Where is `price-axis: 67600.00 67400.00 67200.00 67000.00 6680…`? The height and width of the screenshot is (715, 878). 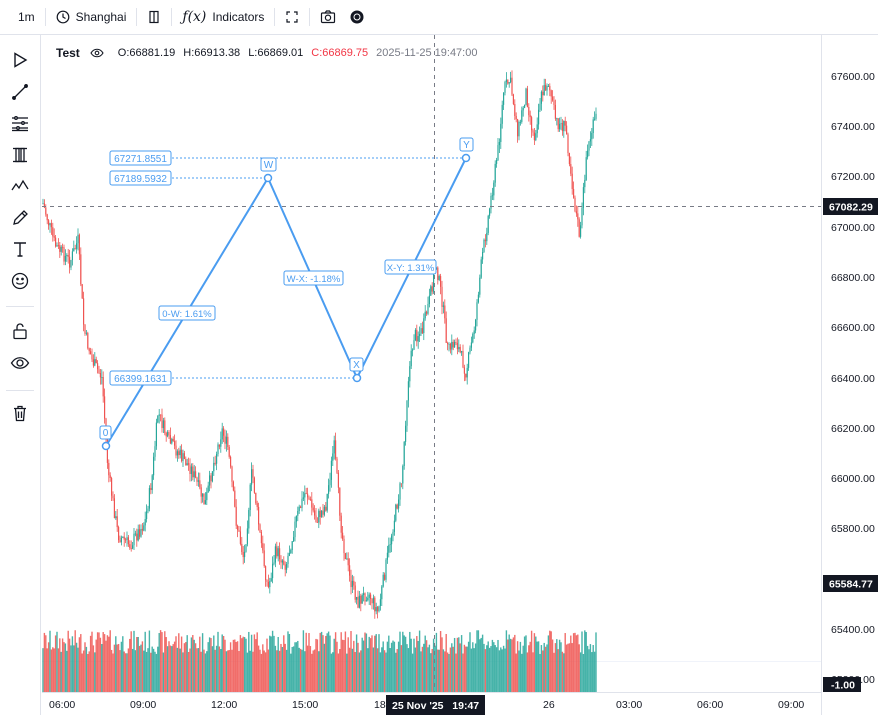 price-axis: 67600.00 67400.00 67200.00 67000.00 6680… is located at coordinates (850, 381).